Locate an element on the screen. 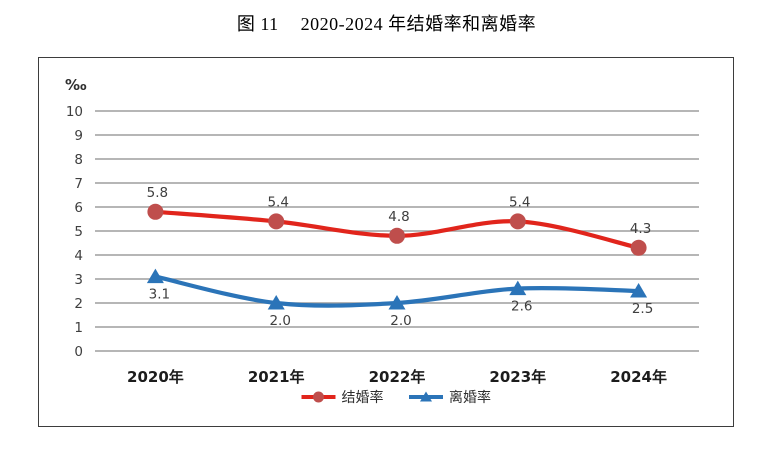  figure-caption: 2020-2024 年结婚率和离婚率 is located at coordinates (418, 24).